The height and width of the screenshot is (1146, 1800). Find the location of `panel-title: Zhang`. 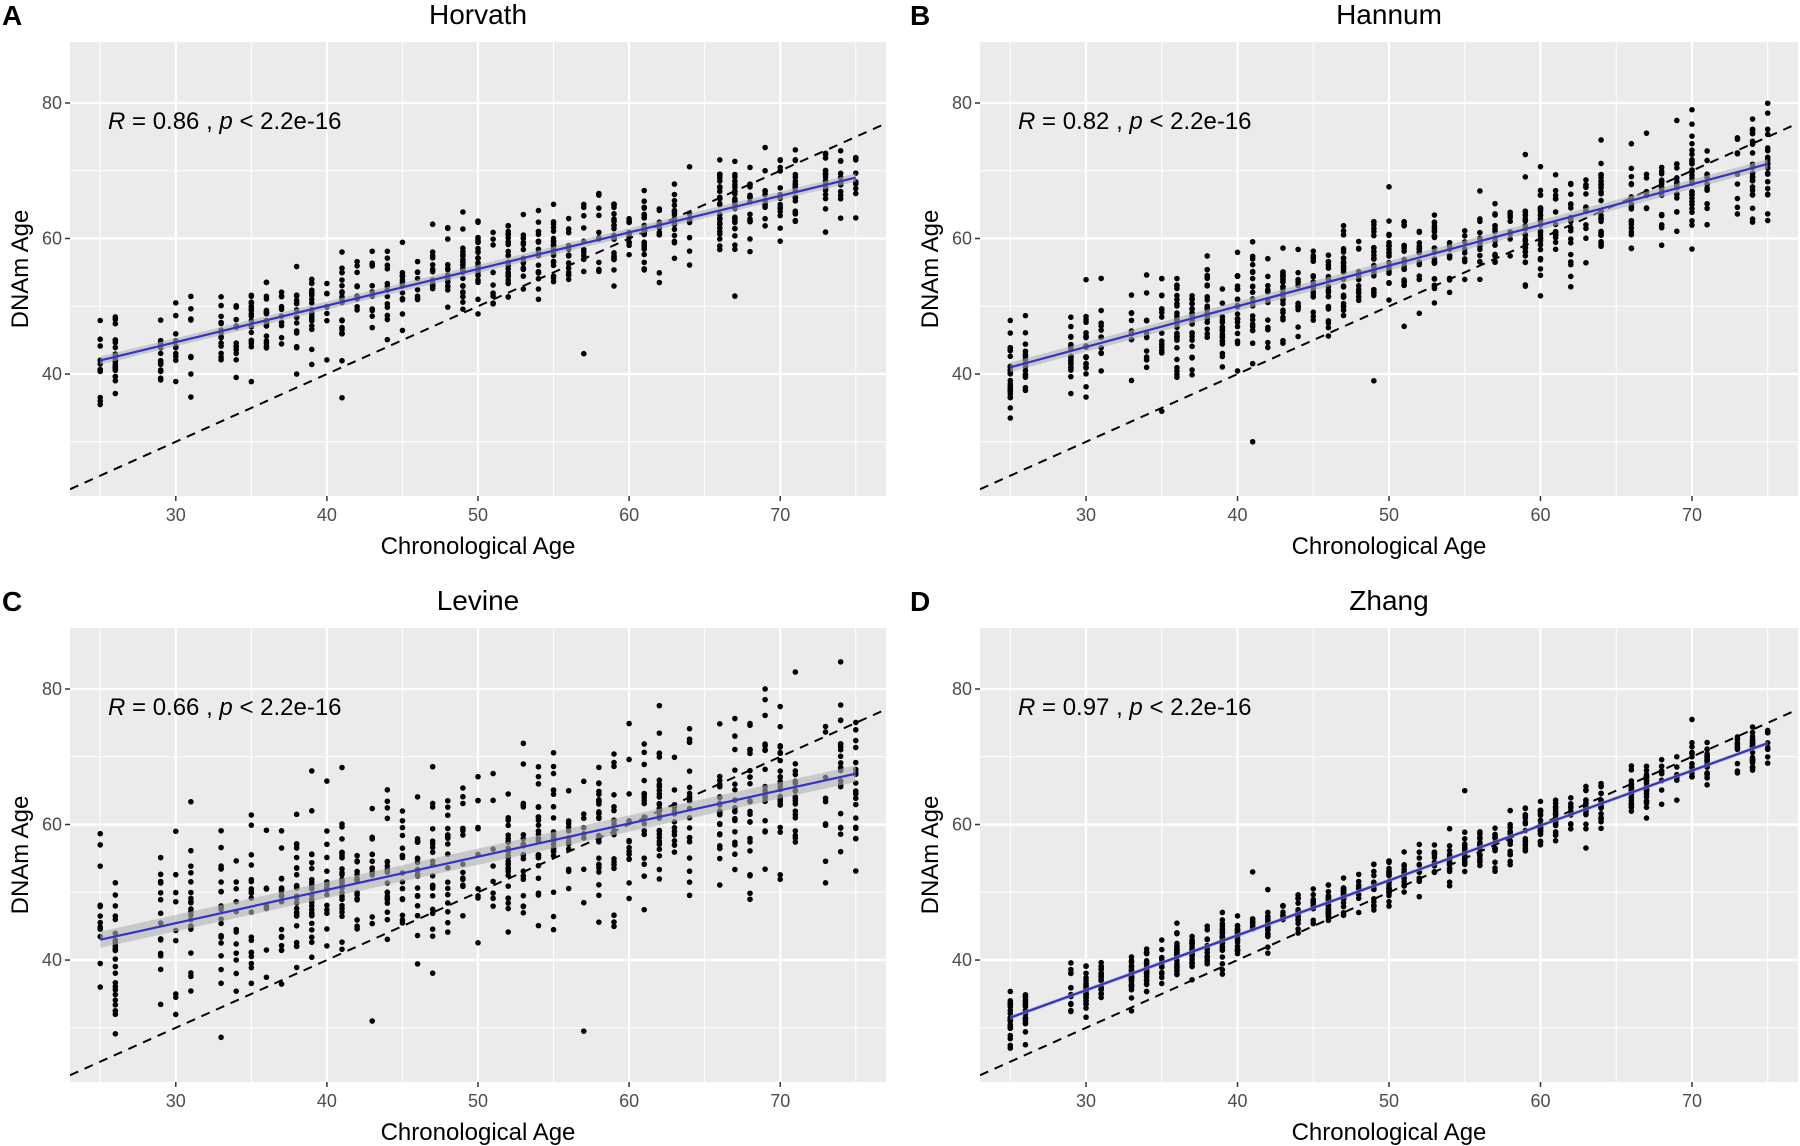

panel-title: Zhang is located at coordinates (1388, 600).